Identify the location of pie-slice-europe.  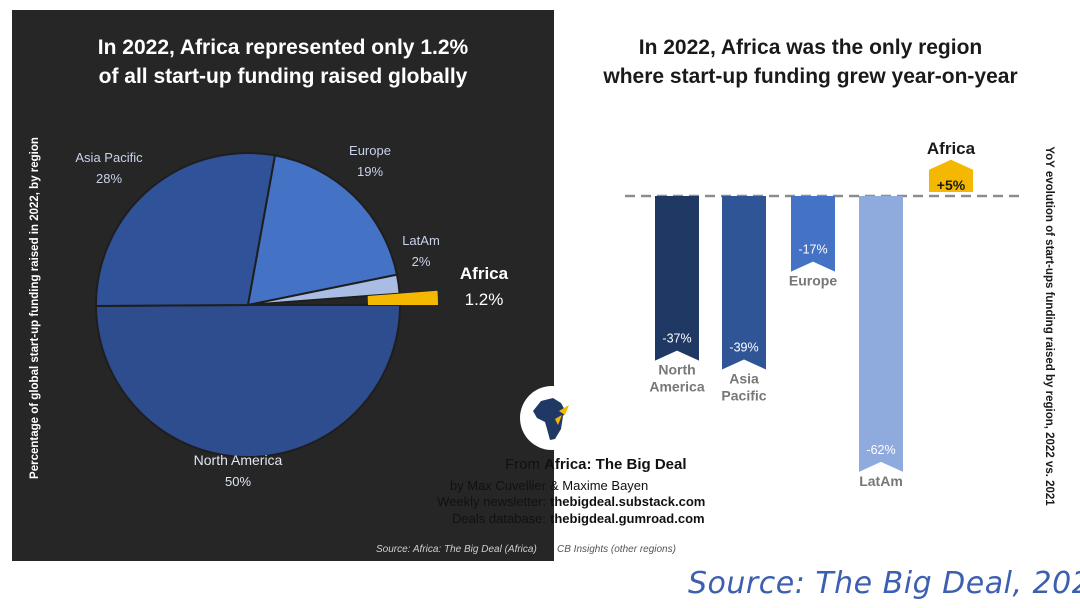
(322, 230).